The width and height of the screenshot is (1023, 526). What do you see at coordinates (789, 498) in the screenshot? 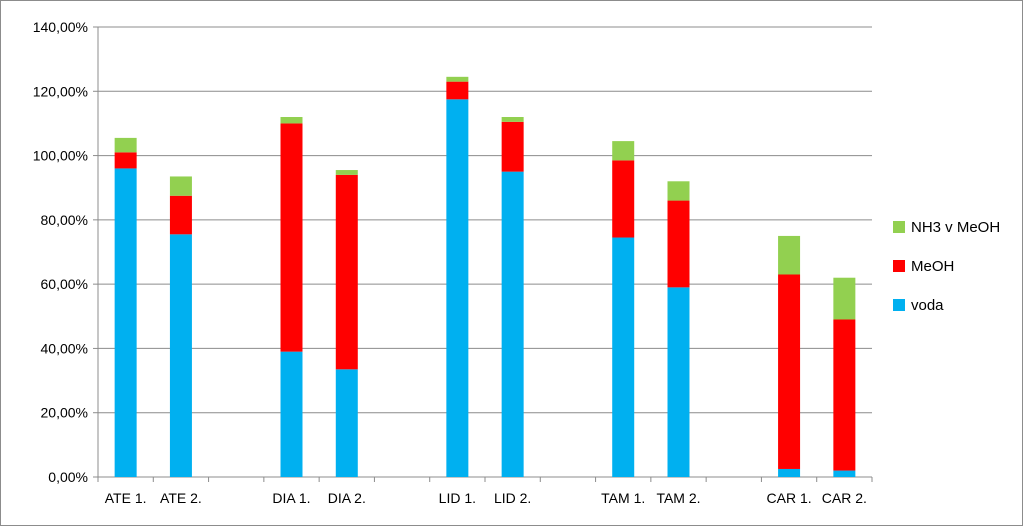
I see `x-tick-label: CAR 1.` at bounding box center [789, 498].